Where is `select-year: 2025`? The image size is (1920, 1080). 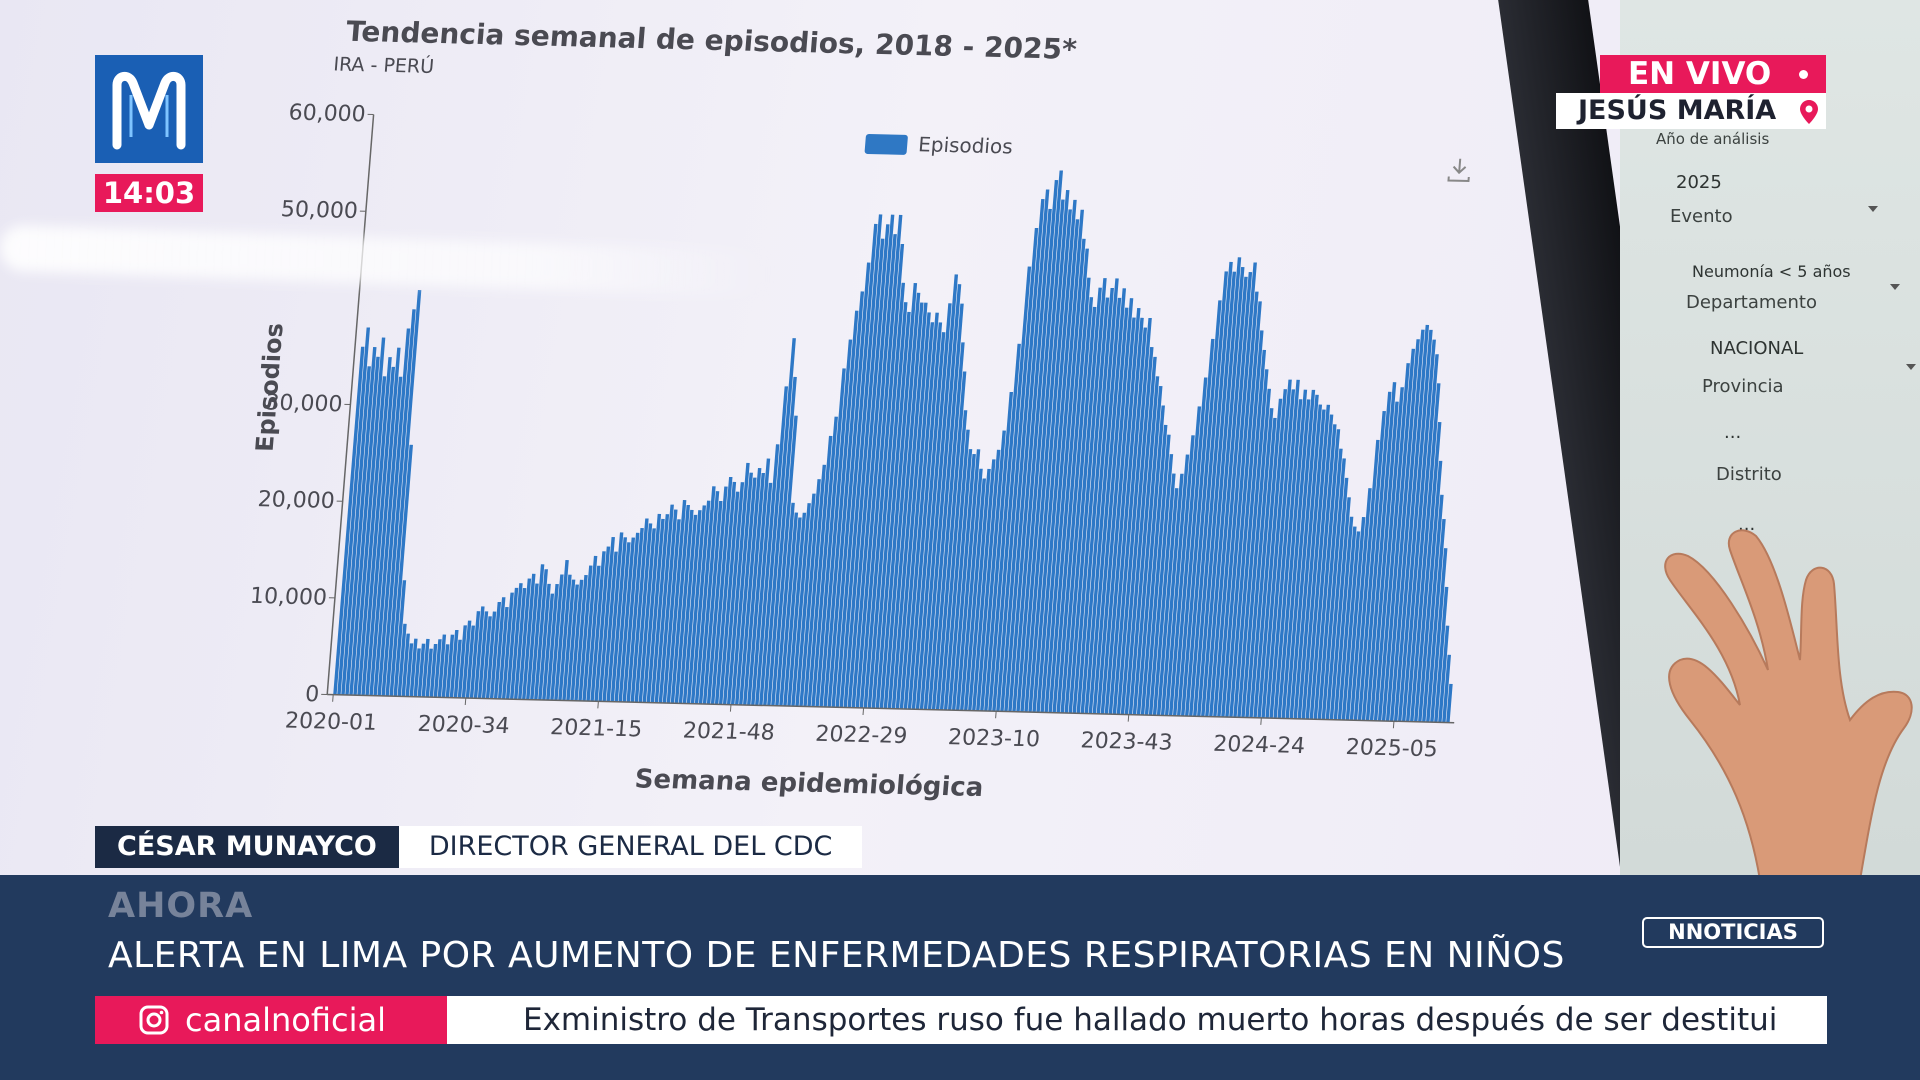
select-year: 2025 is located at coordinates (1699, 182).